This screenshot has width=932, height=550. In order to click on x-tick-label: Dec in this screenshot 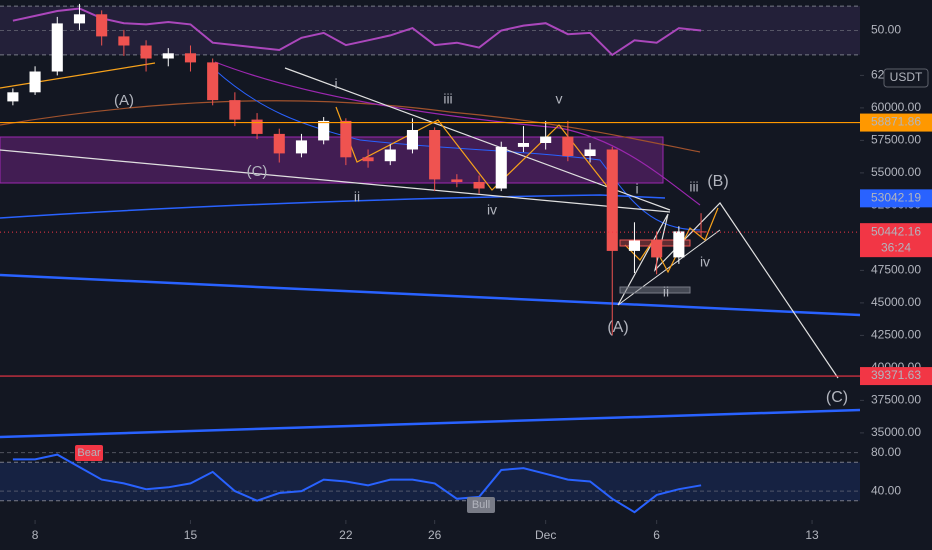, I will do `click(545, 535)`.